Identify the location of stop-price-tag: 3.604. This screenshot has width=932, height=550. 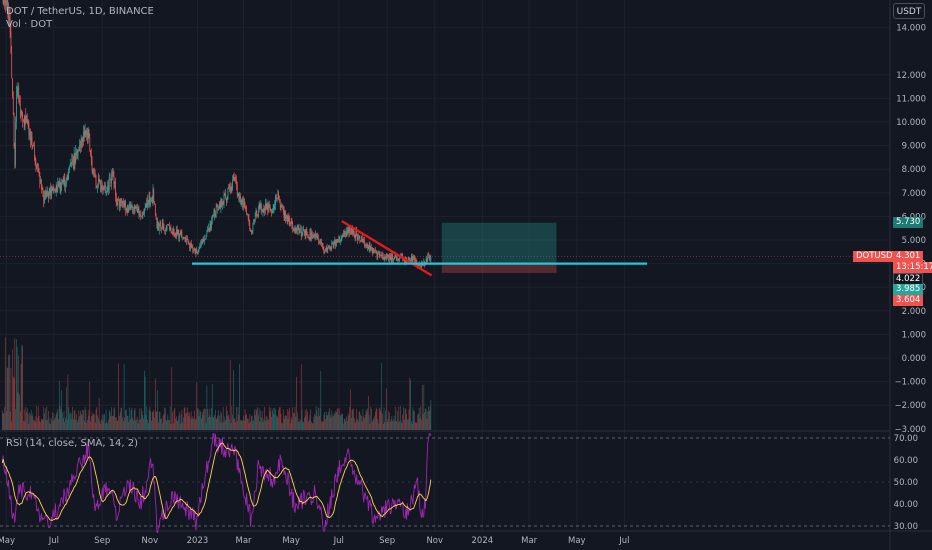
(908, 300).